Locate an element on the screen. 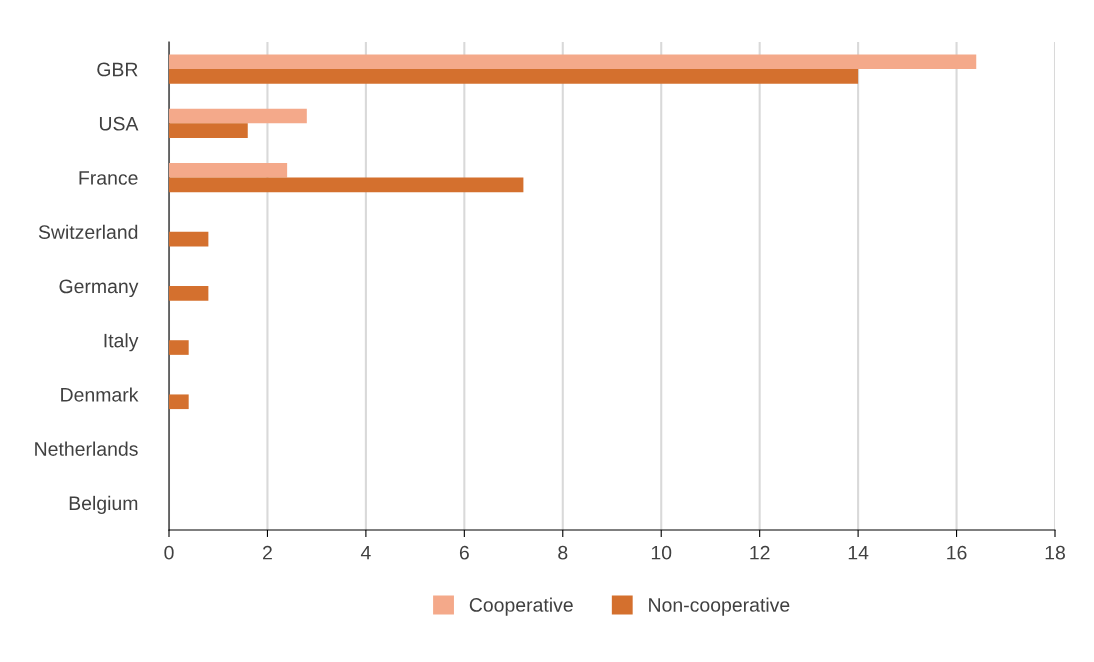  y-tick-label: Denmark is located at coordinates (100, 394).